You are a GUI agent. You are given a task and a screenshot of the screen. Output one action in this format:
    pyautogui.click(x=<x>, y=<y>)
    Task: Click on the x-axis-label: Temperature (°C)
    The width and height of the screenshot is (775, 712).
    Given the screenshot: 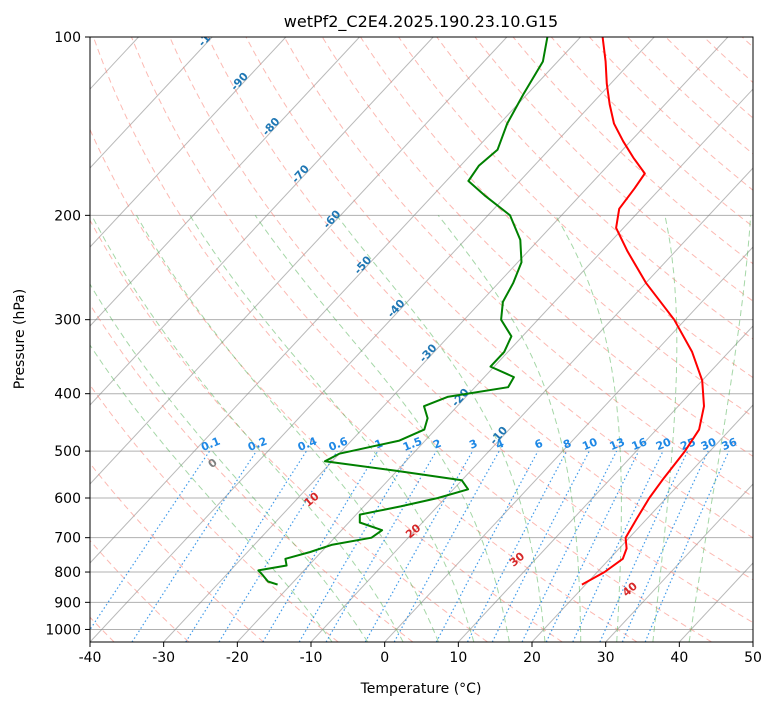 What is the action you would take?
    pyautogui.click(x=421, y=689)
    